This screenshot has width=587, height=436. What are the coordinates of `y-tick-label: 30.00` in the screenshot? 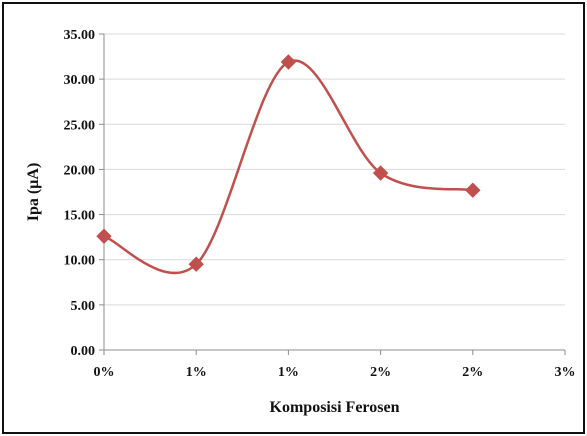 It's located at (80, 80).